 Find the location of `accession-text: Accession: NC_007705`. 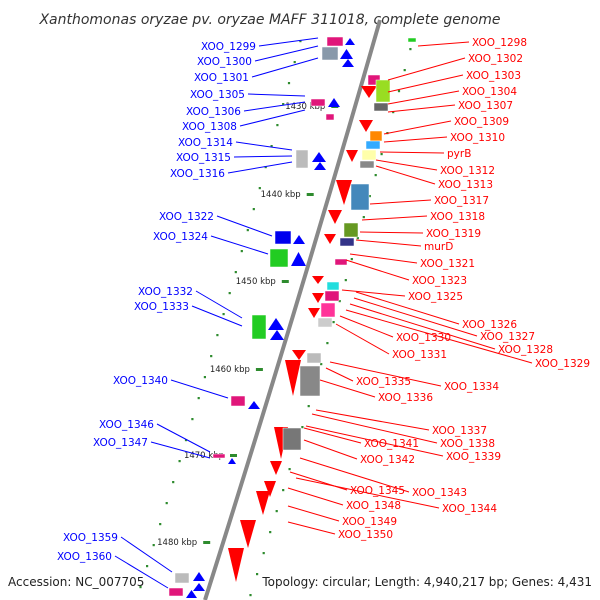

accession-text: Accession: NC_007705 is located at coordinates (76, 582).